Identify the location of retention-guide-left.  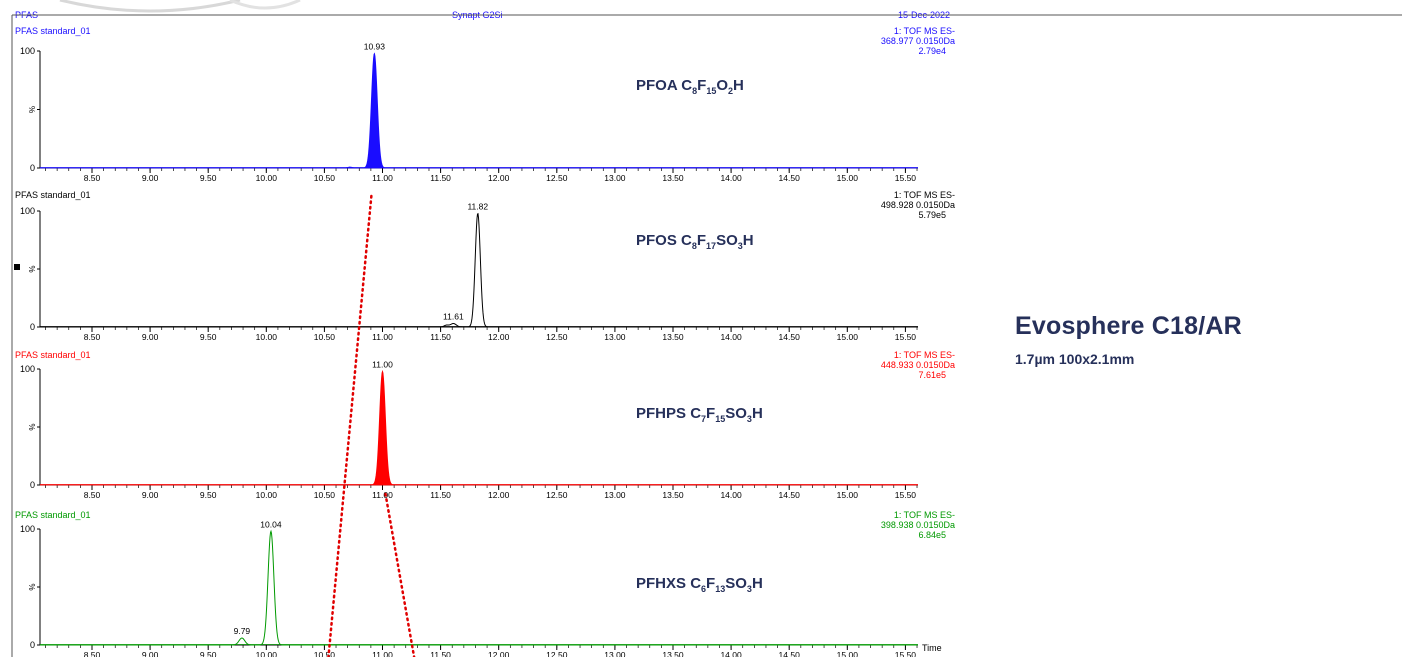
(350, 425).